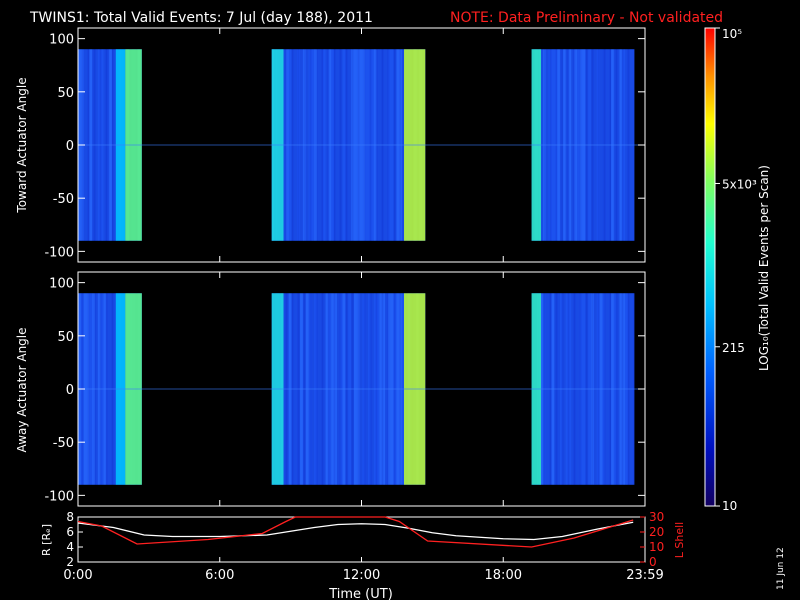 The height and width of the screenshot is (600, 800). I want to click on time-tick-label: 23:59, so click(644, 575).